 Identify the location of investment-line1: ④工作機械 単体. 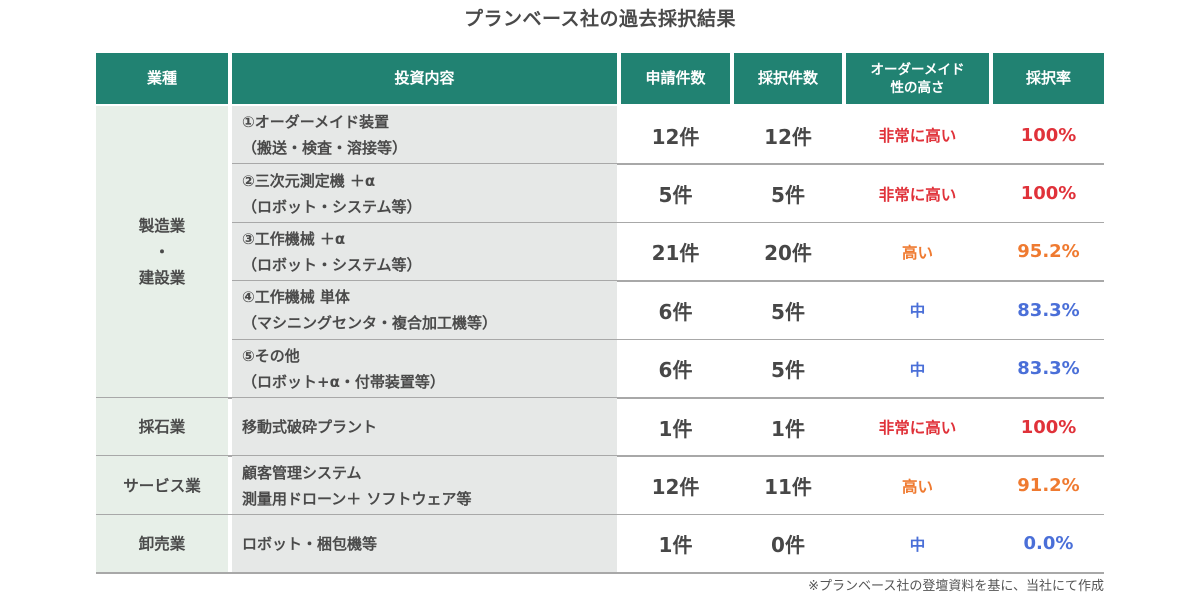
(296, 297).